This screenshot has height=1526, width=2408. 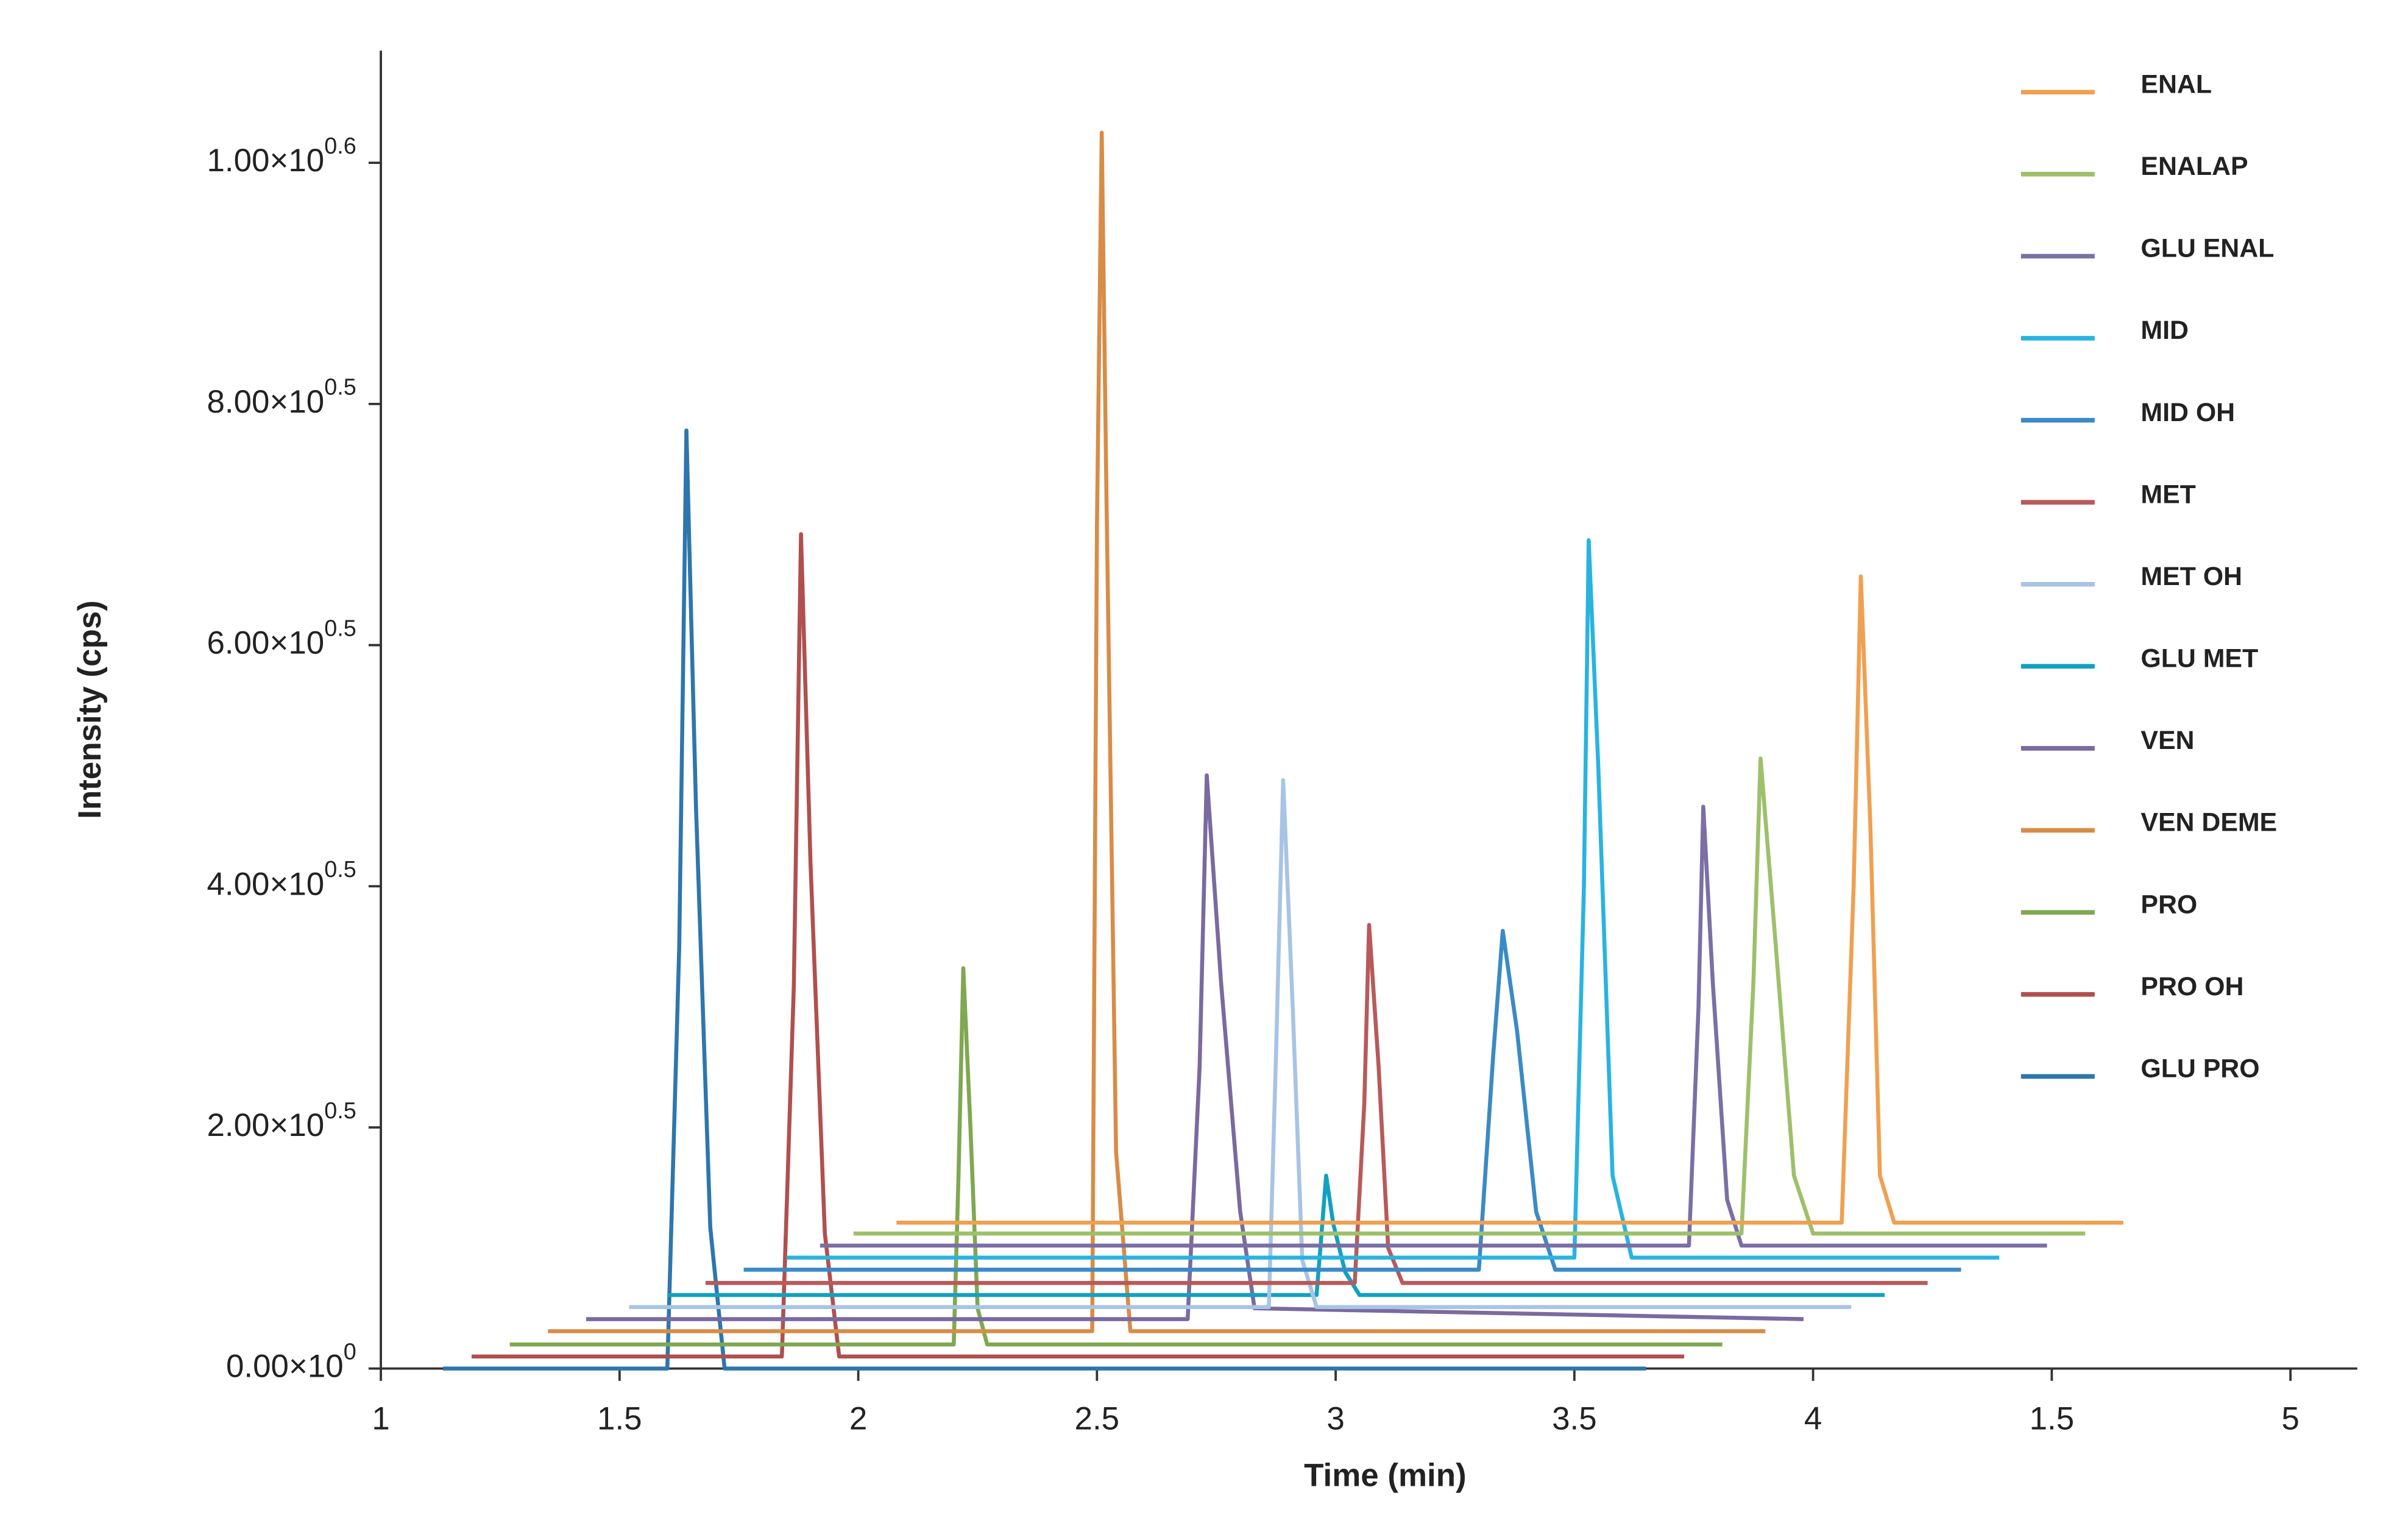 What do you see at coordinates (380, 1418) in the screenshot?
I see `x-tick-label: 1` at bounding box center [380, 1418].